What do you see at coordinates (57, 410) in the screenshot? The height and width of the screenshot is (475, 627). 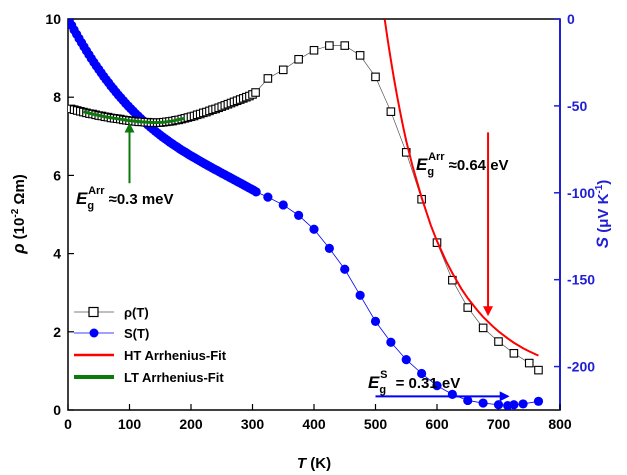 I see `left-tick-label: 0` at bounding box center [57, 410].